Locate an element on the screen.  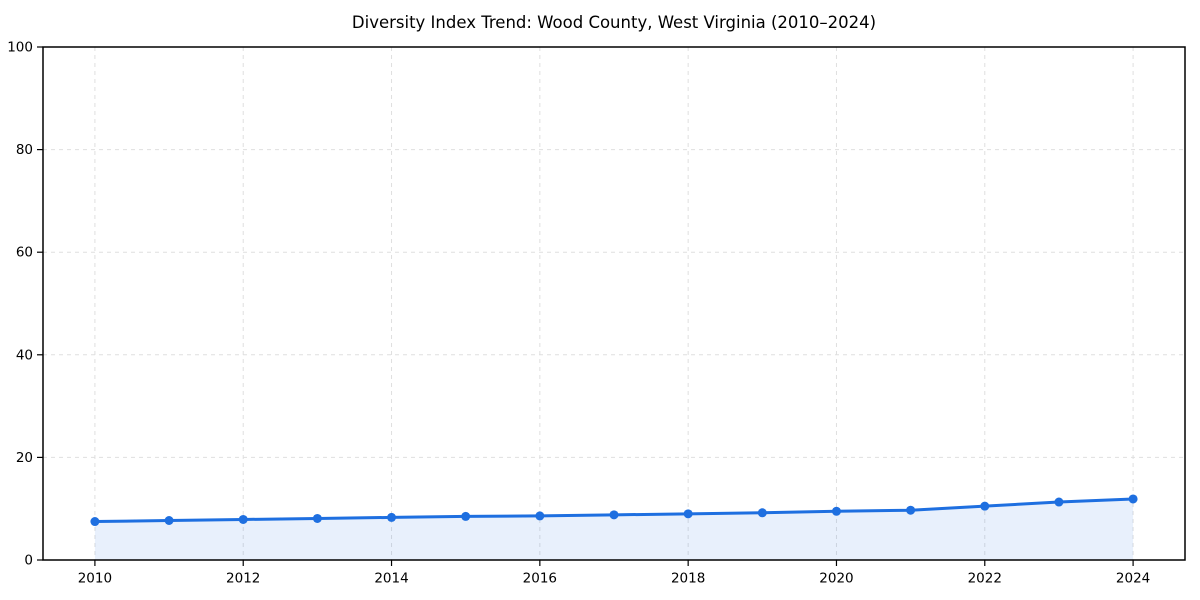
x-tick-label: 2020 is located at coordinates (836, 579).